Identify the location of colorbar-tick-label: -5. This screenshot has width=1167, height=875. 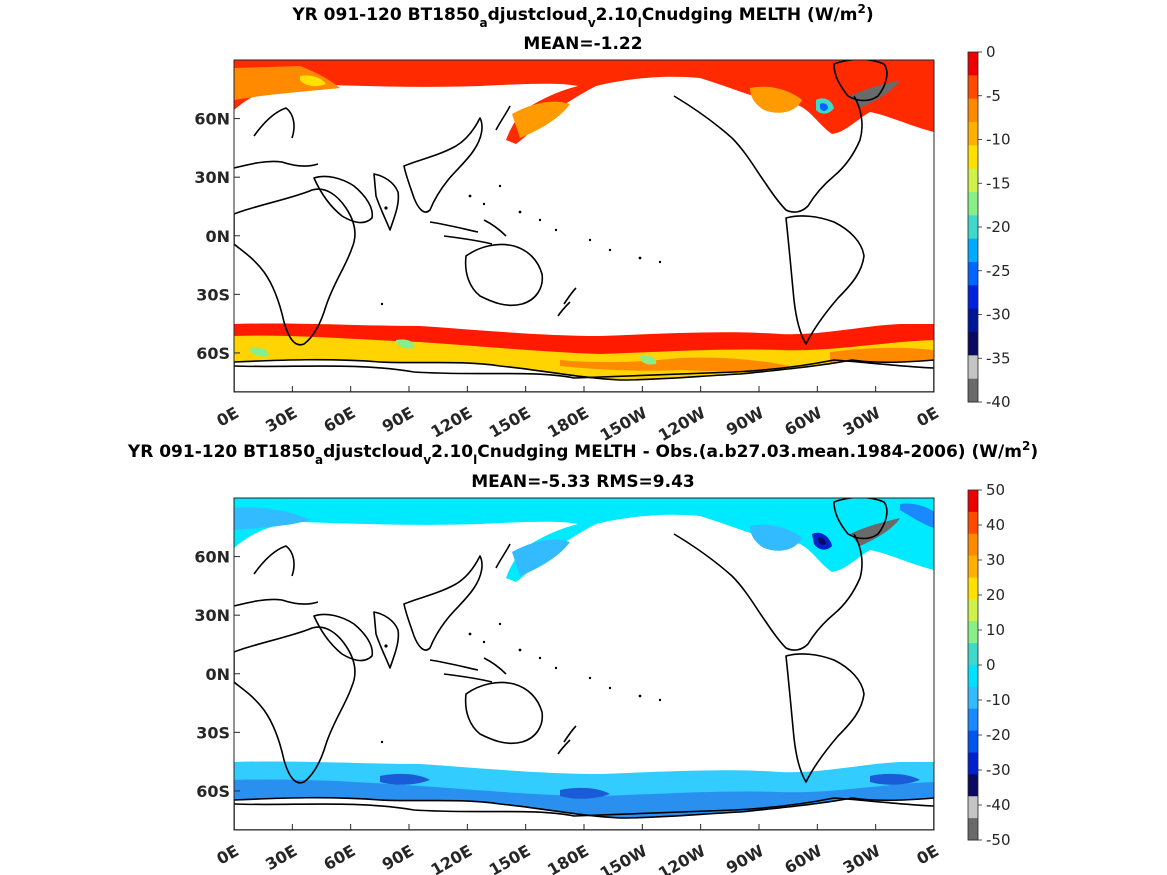
(993, 96).